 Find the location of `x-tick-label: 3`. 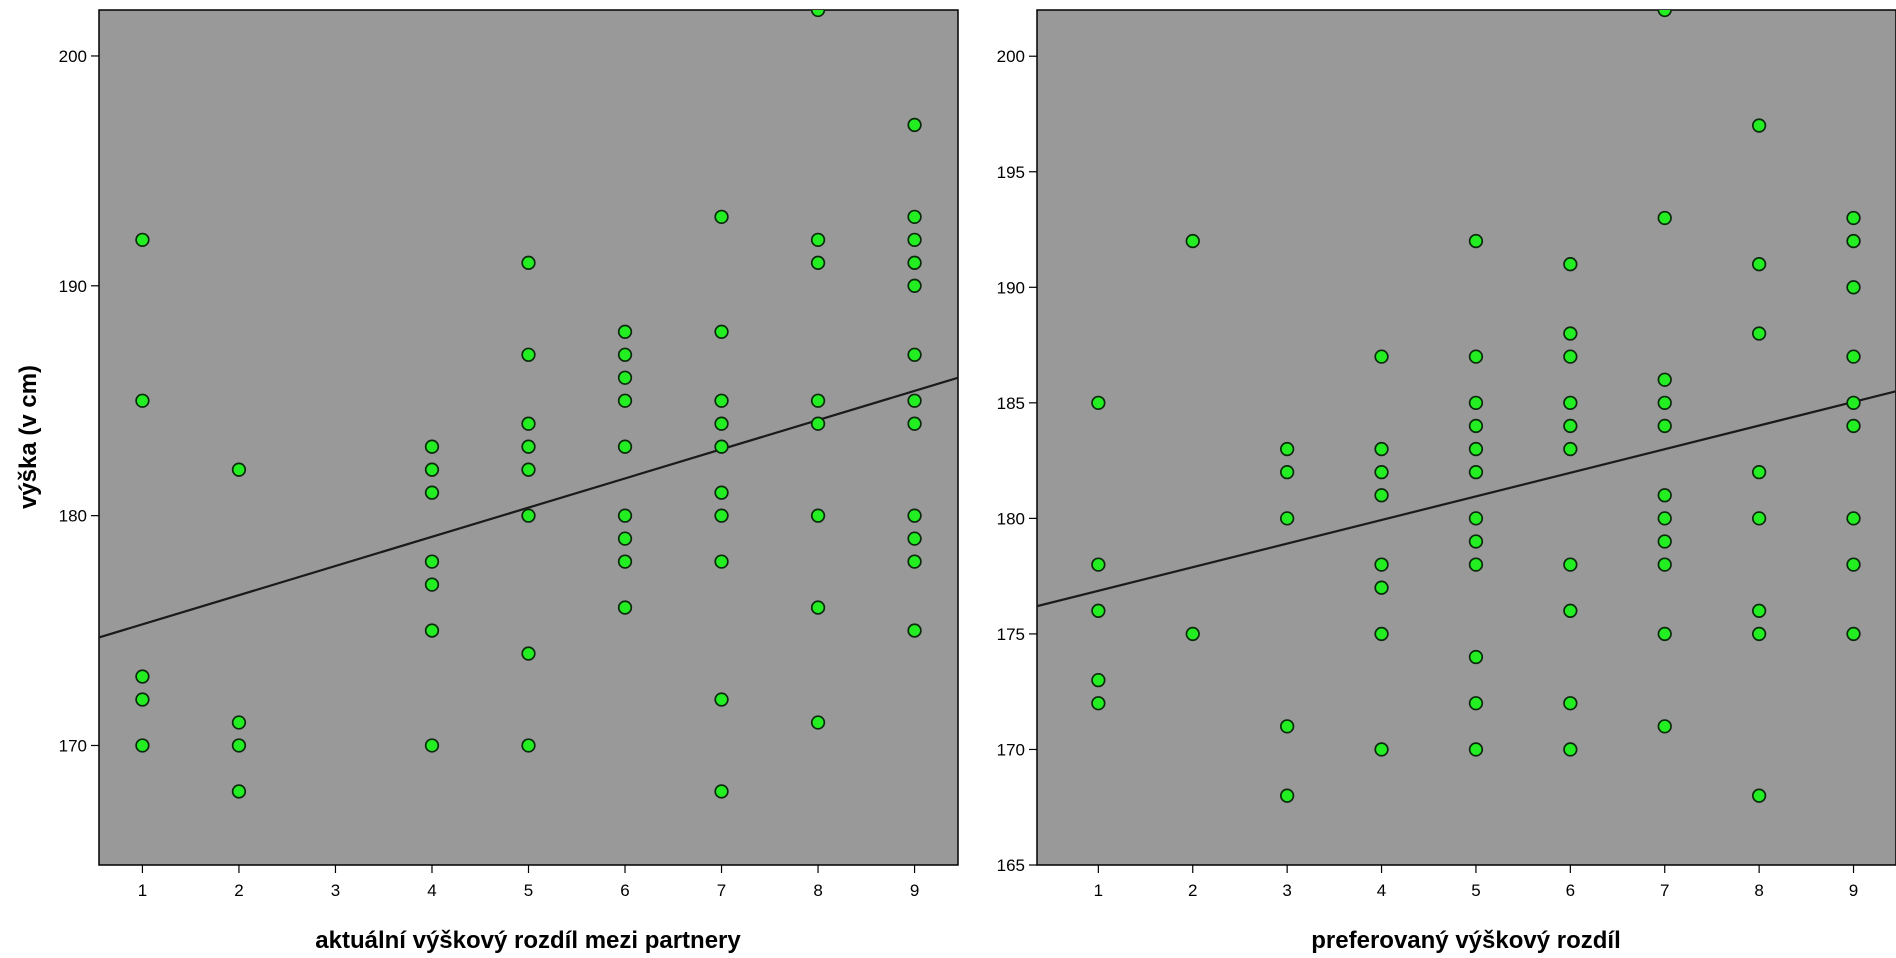

x-tick-label: 3 is located at coordinates (1286, 890).